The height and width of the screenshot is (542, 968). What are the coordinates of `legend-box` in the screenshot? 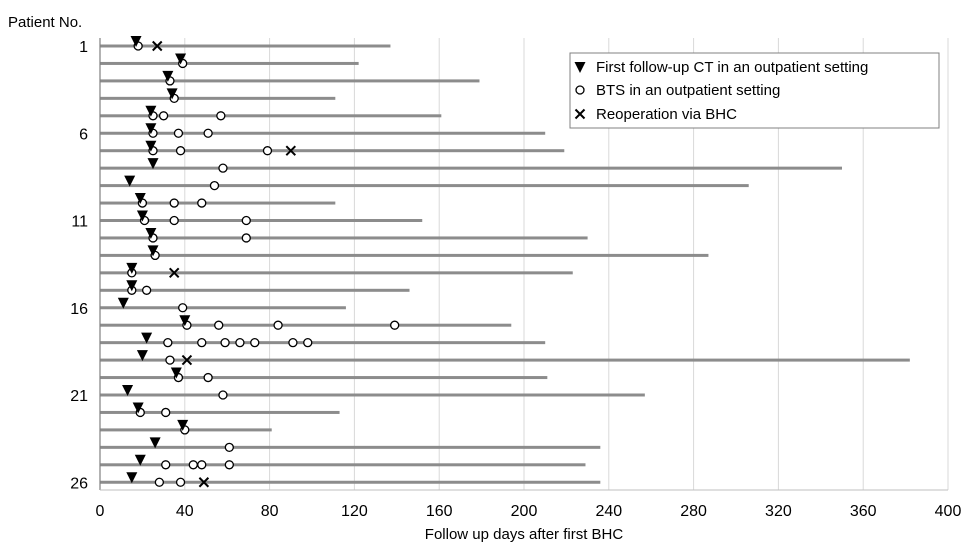 It's located at (754, 90).